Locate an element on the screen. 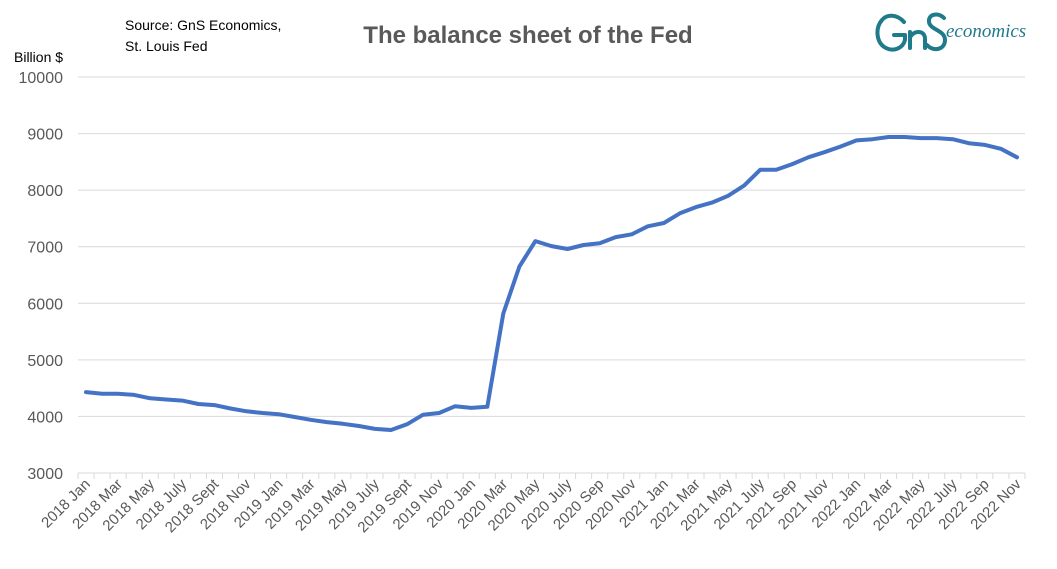 This screenshot has width=1057, height=569. logo: economics is located at coordinates (950, 32).